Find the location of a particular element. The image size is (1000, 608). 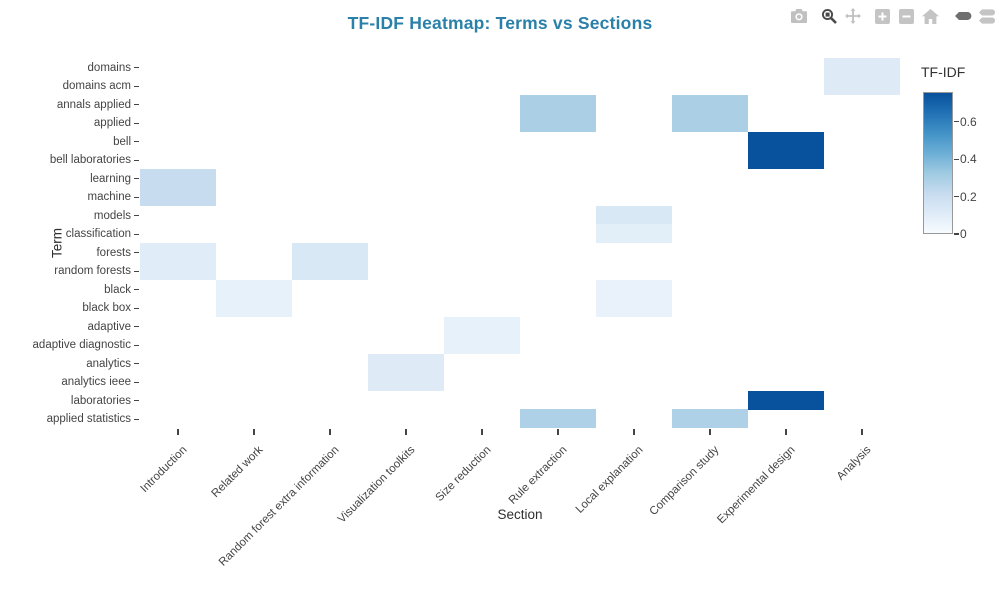

camera-icon is located at coordinates (798, 16).